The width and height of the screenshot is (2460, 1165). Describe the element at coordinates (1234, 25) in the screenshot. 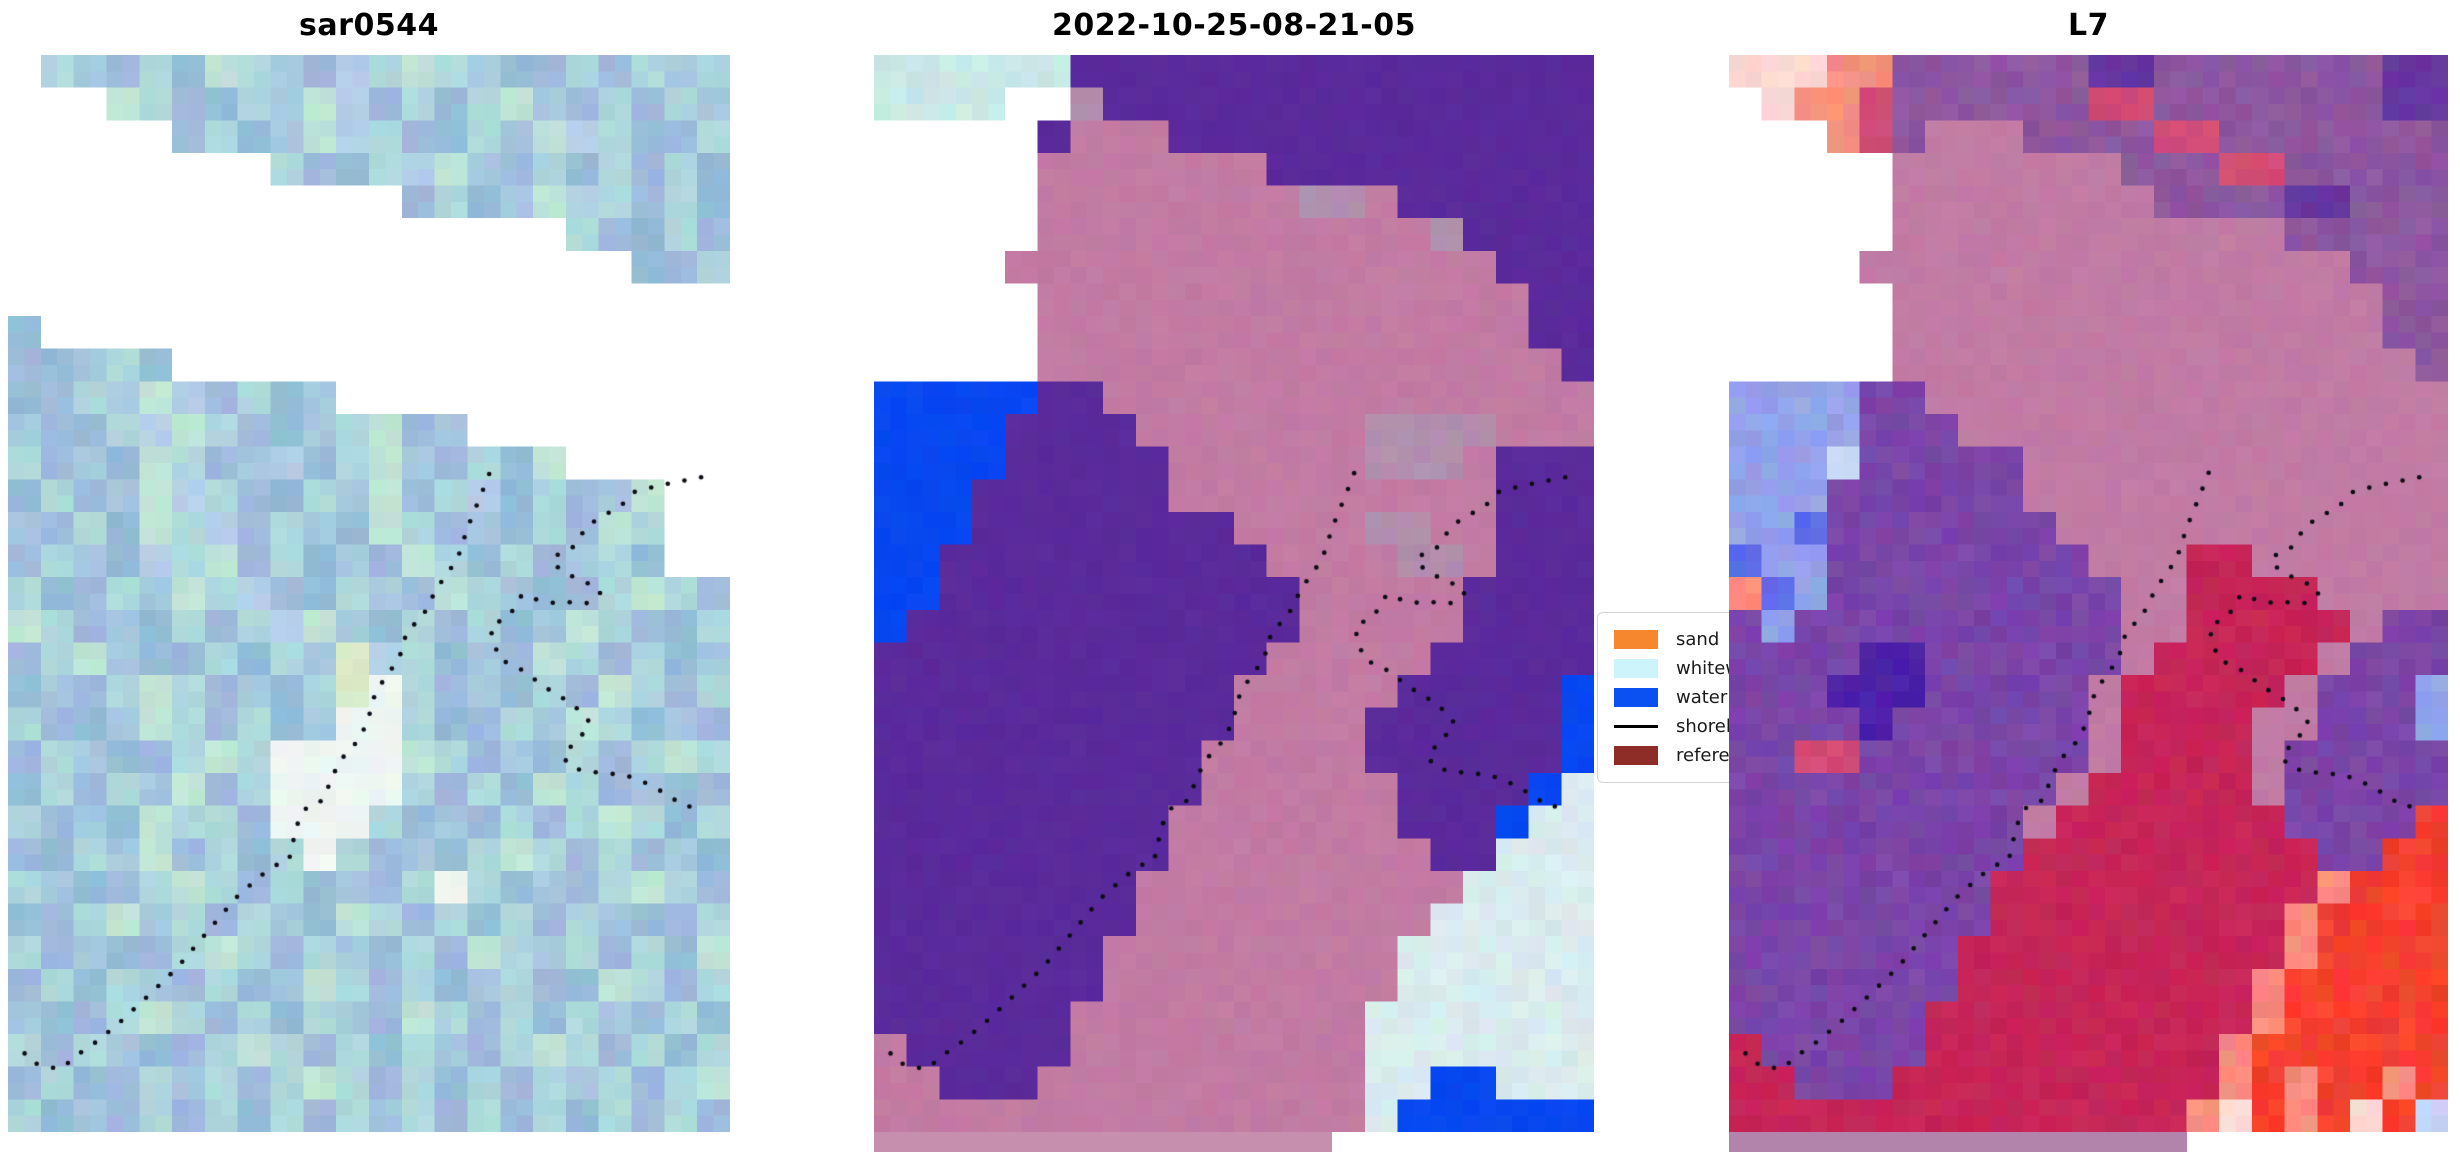

I see `panel-title-classified: 2022-10-25-08-21-05` at that location.